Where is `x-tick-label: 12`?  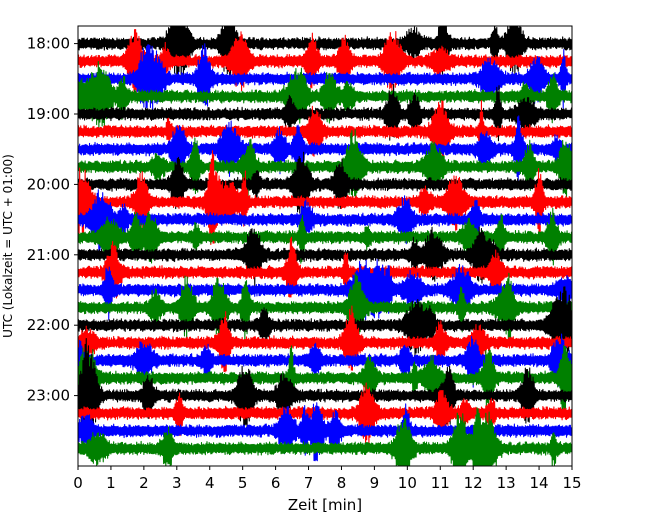 x-tick-label: 12 is located at coordinates (473, 483).